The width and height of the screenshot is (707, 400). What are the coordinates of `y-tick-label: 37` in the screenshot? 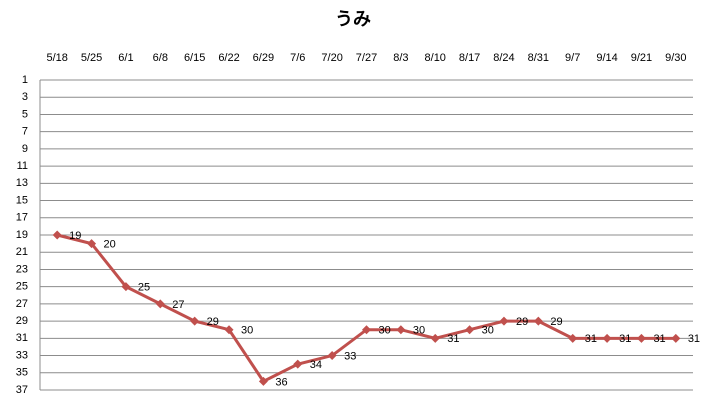 It's located at (22, 390).